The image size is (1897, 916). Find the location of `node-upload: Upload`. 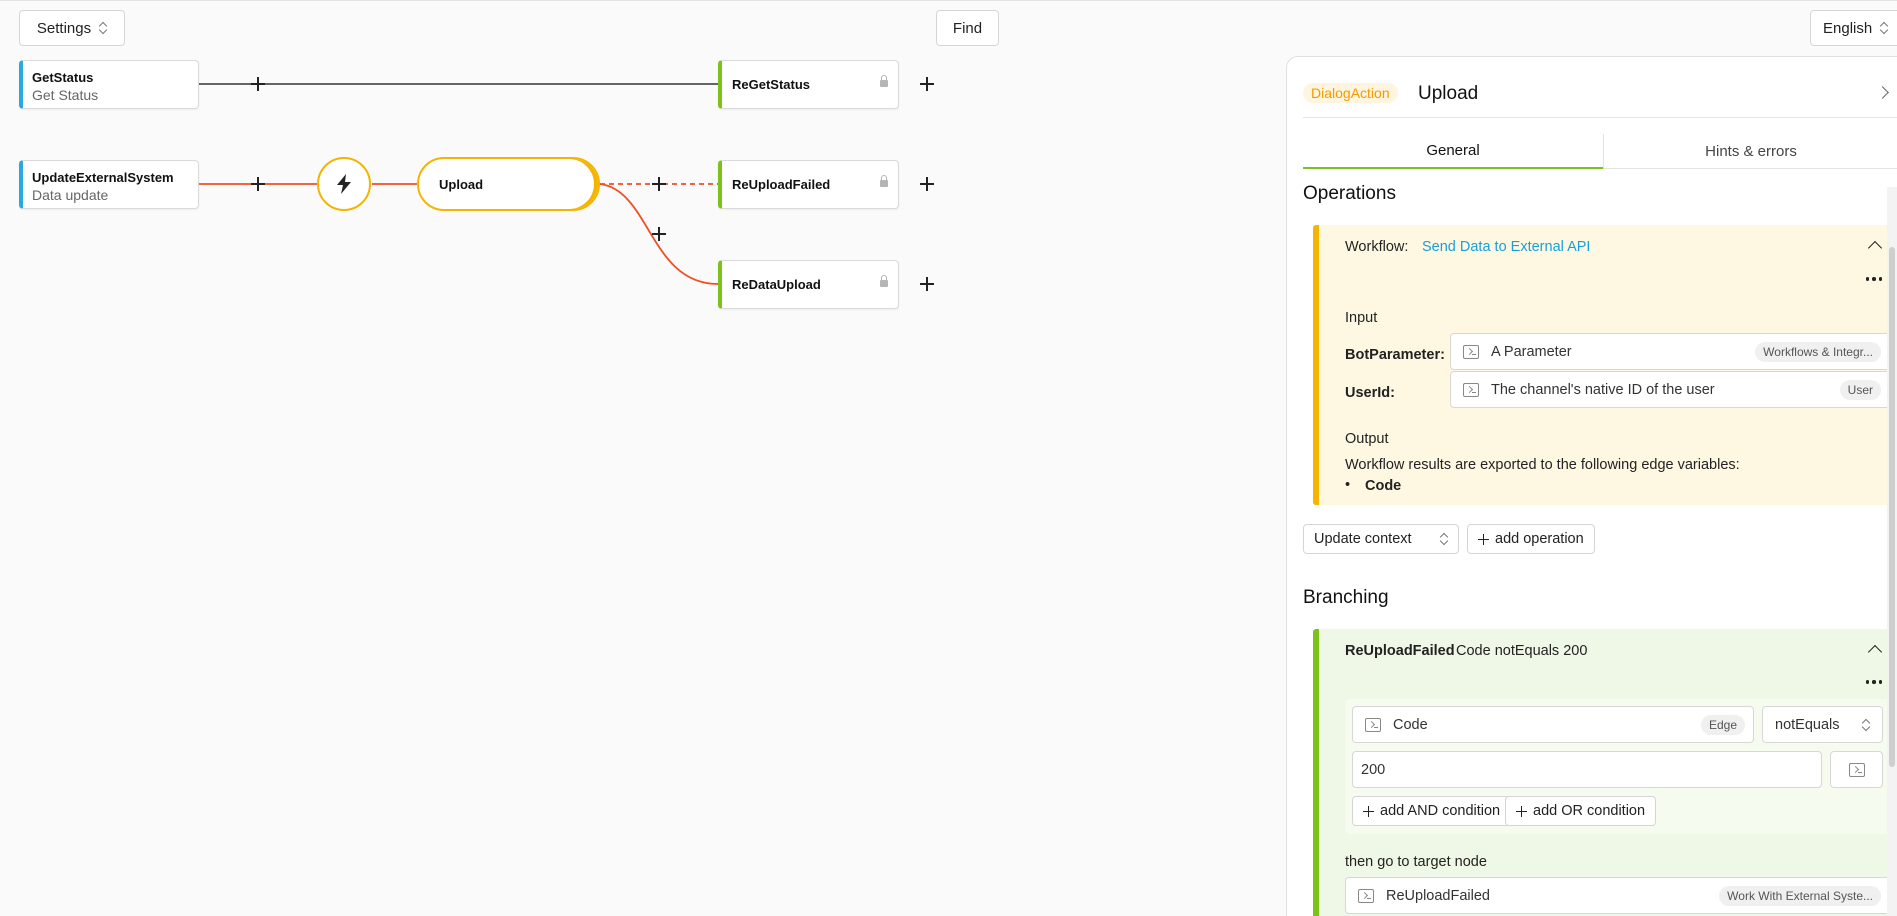

node-upload: Upload is located at coordinates (508, 184).